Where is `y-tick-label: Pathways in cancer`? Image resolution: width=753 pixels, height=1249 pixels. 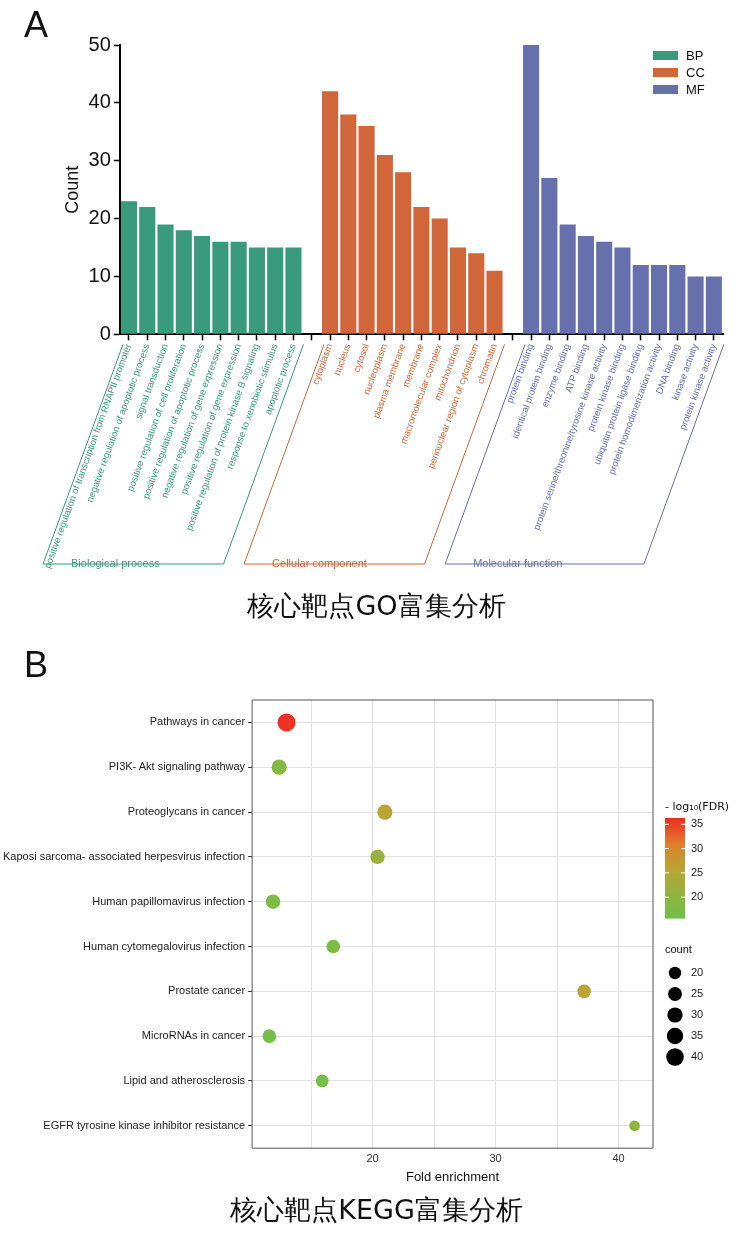 y-tick-label: Pathways in cancer is located at coordinates (197, 721).